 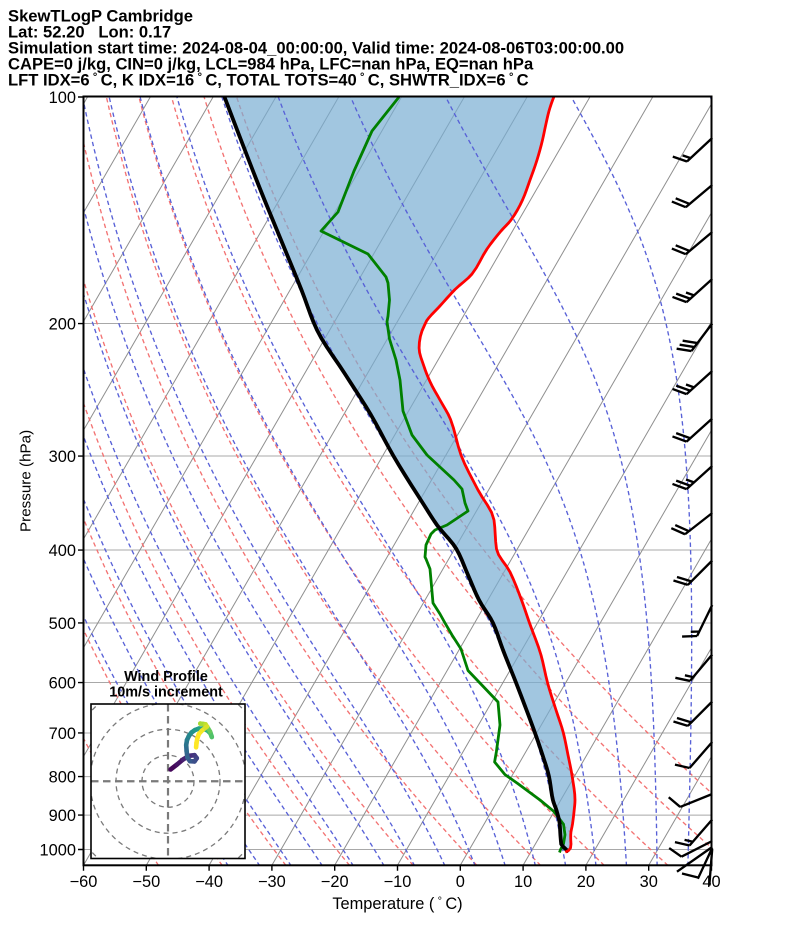 I want to click on svg-text: −40, so click(x=209, y=882).